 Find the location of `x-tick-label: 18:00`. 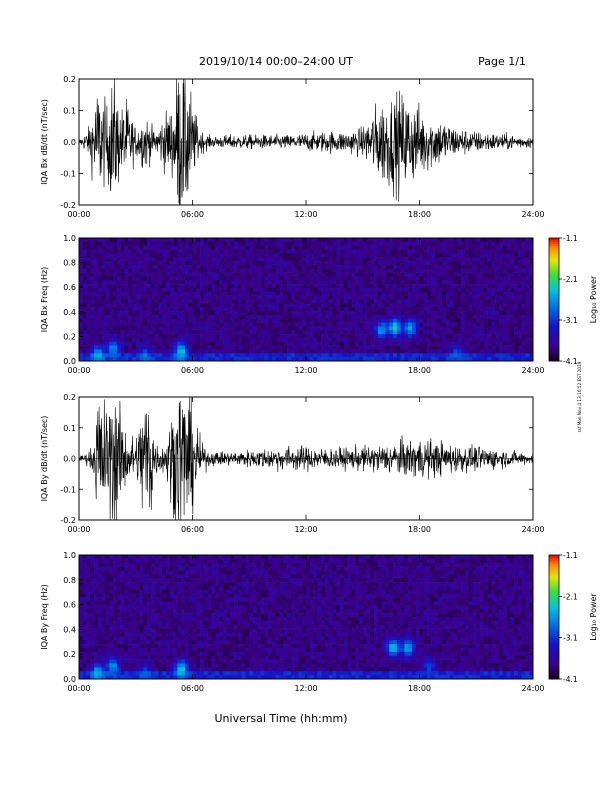

x-tick-label: 18:00 is located at coordinates (419, 529).